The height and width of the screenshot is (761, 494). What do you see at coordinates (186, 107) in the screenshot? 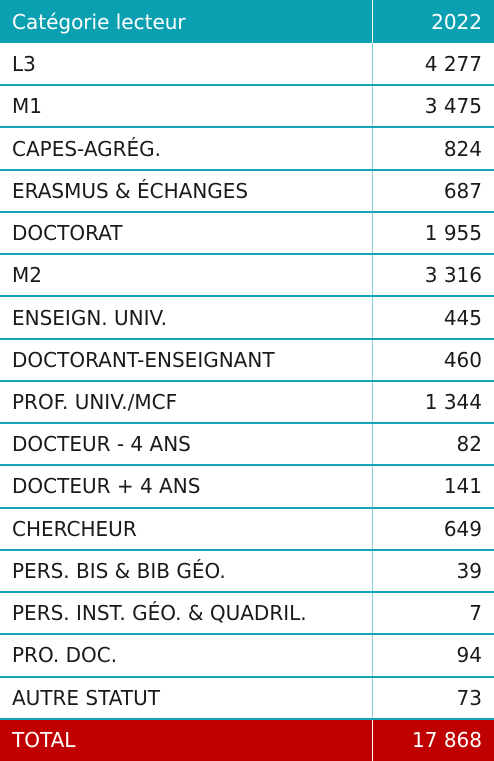
I see `row-category-label: M1` at bounding box center [186, 107].